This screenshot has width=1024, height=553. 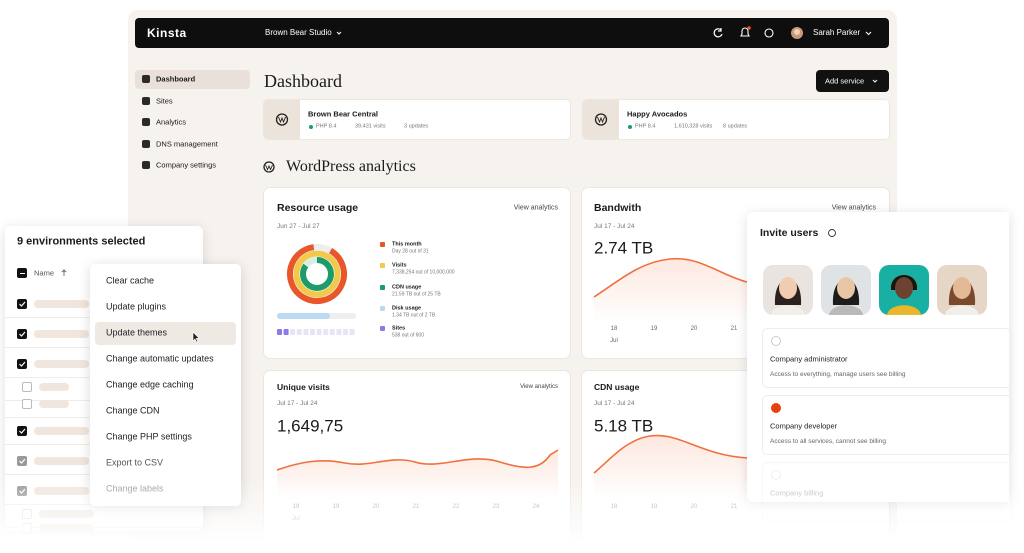 What do you see at coordinates (617, 386) in the screenshot?
I see `card-title: CDN usage` at bounding box center [617, 386].